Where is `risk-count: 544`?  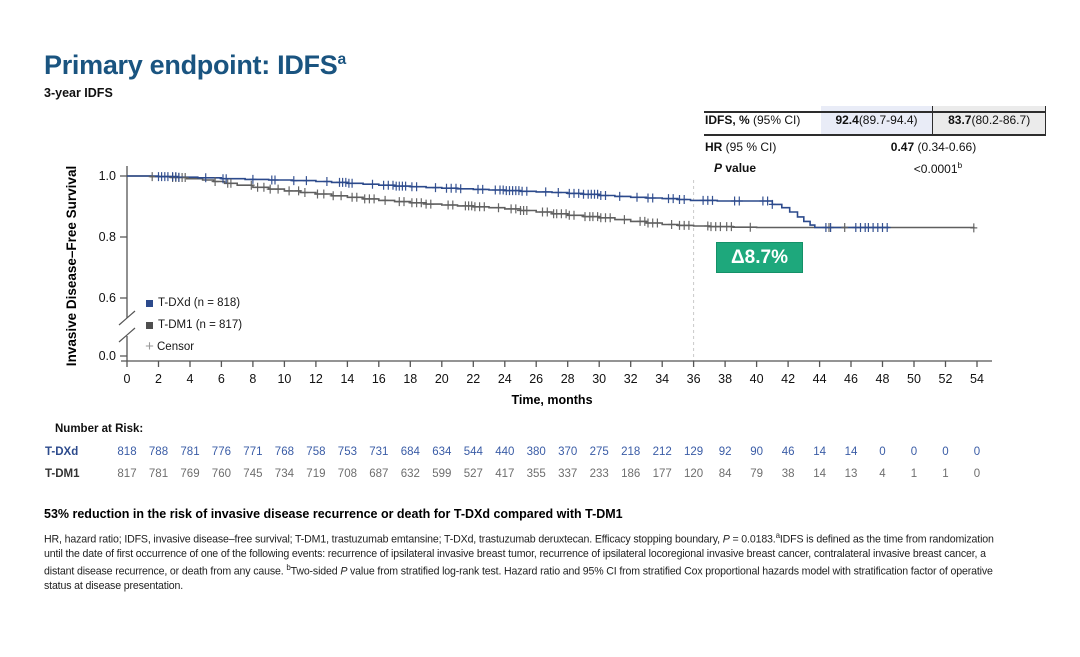 risk-count: 544 is located at coordinates (473, 452).